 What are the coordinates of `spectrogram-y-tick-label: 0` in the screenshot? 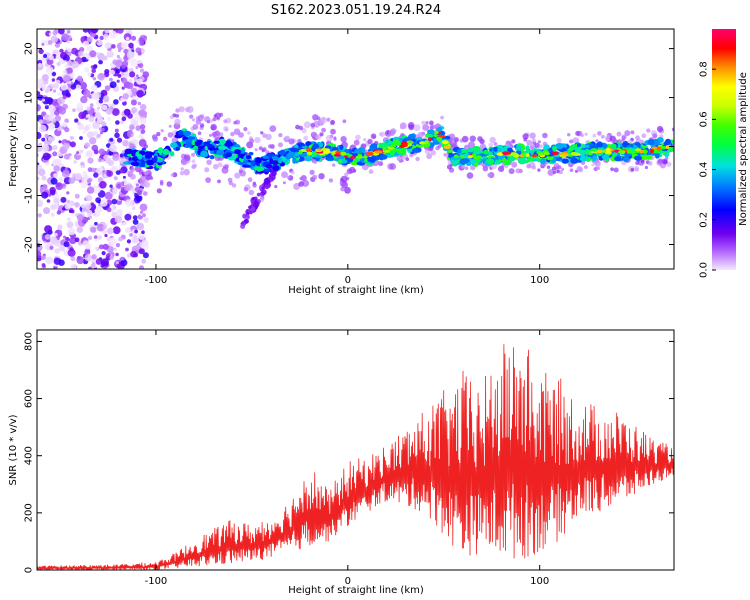 It's located at (29, 146).